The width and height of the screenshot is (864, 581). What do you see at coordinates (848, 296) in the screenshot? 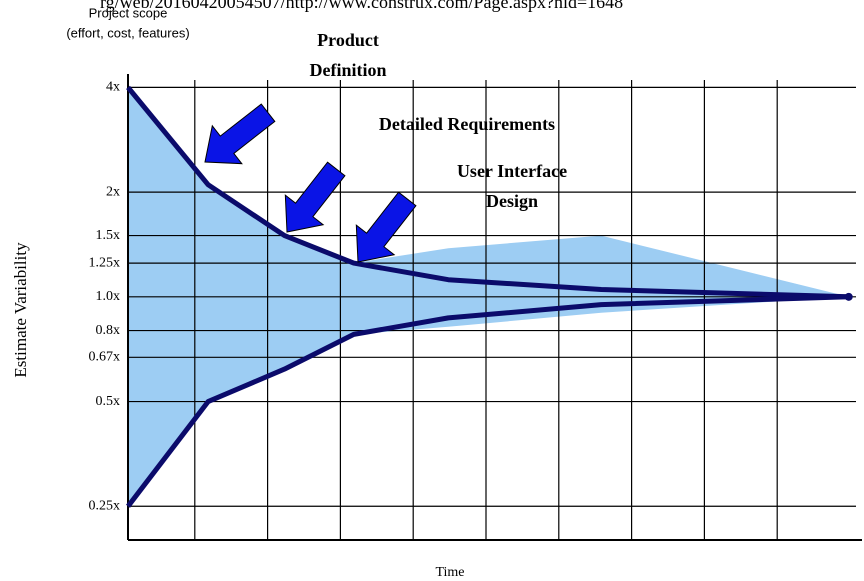
I see `end-dot` at bounding box center [848, 296].